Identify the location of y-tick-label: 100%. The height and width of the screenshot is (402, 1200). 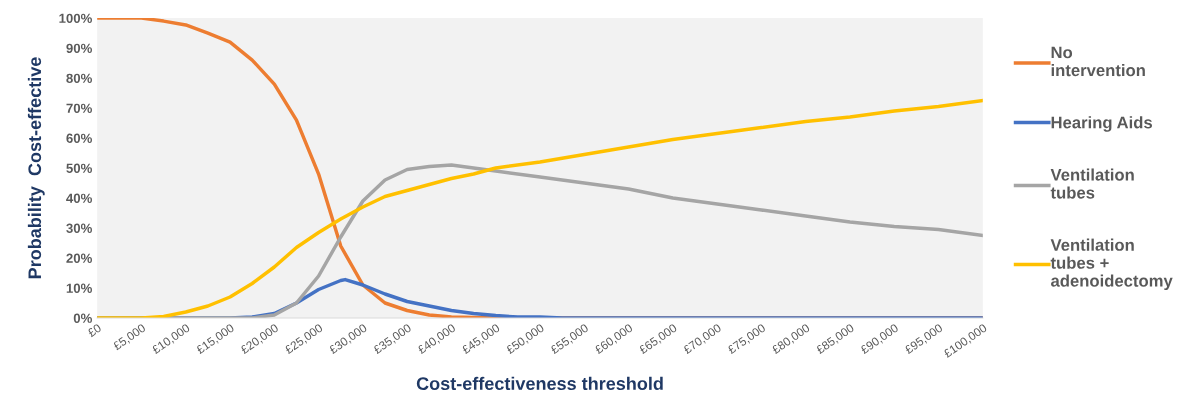
(75, 18).